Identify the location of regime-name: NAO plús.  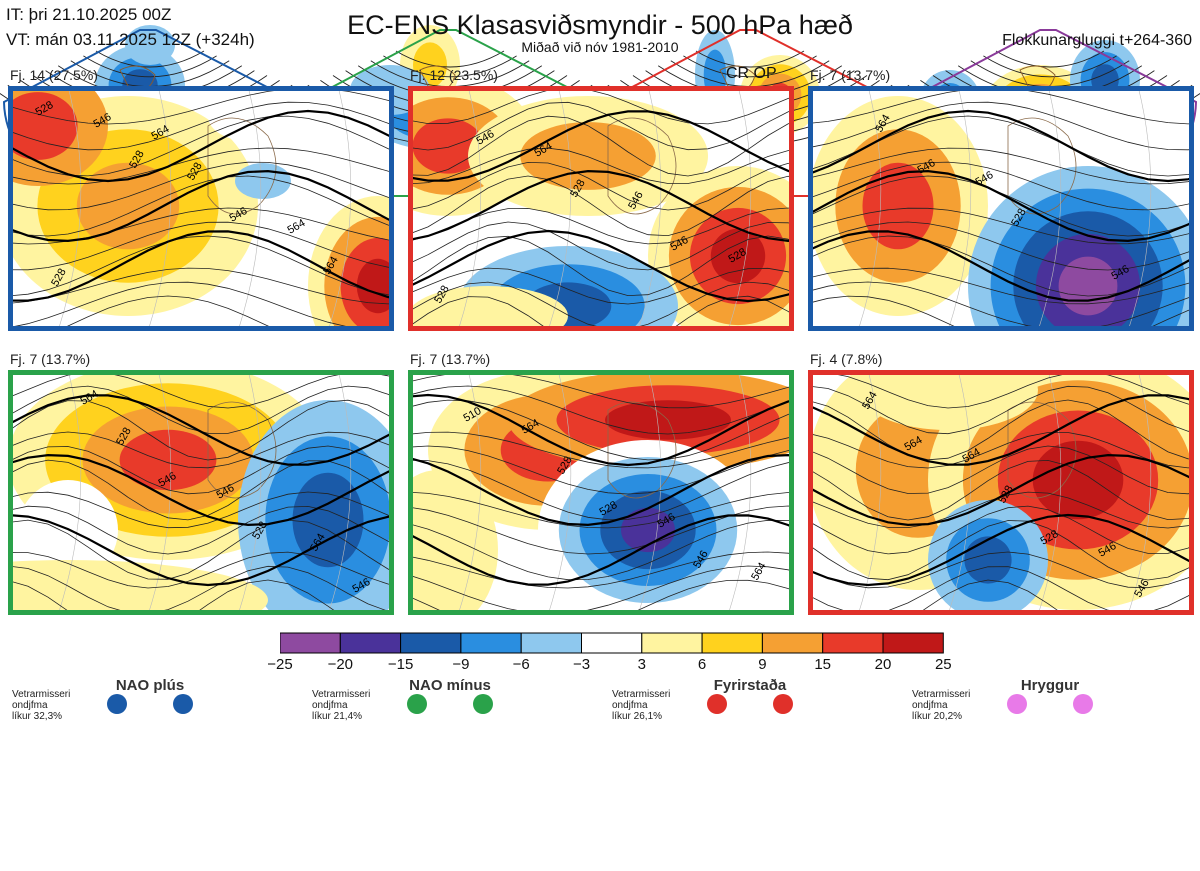
(150, 685).